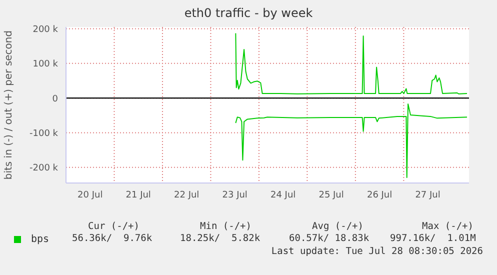 The image size is (497, 275). I want to click on text: Avg (-/+), so click(338, 226).